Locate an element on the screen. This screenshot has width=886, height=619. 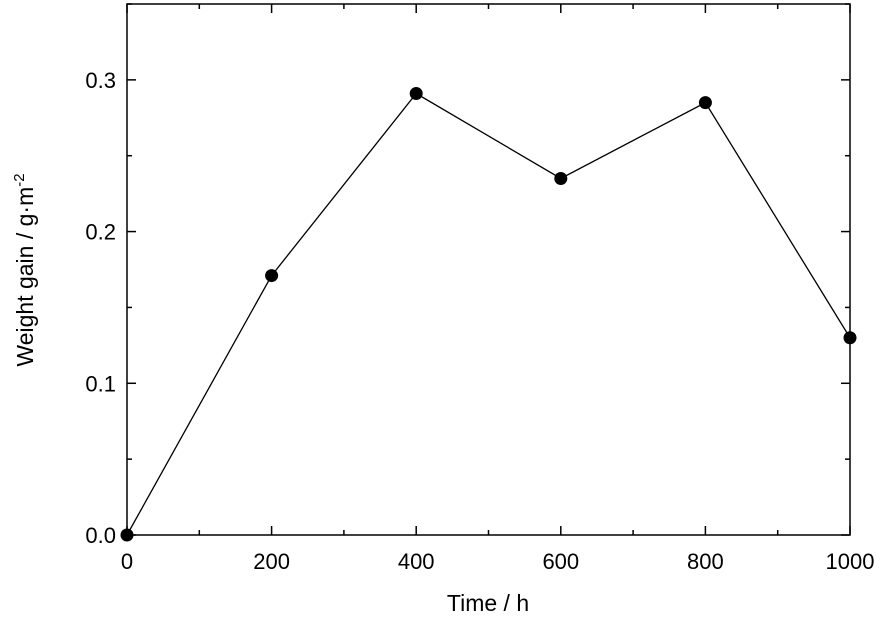
y-tick-label: 0.2 is located at coordinates (100, 232).